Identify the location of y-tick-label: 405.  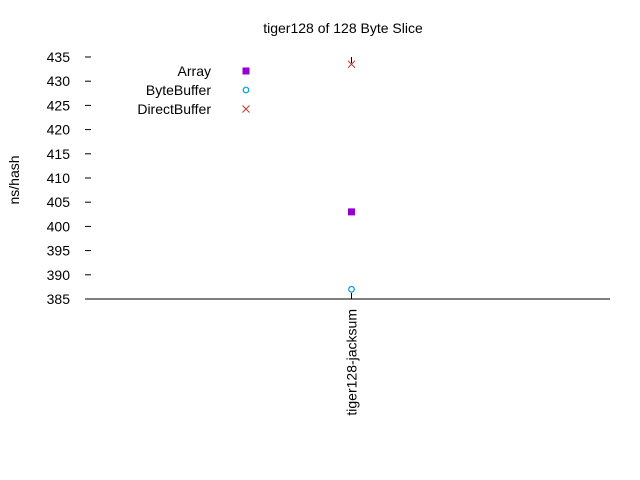
(59, 202).